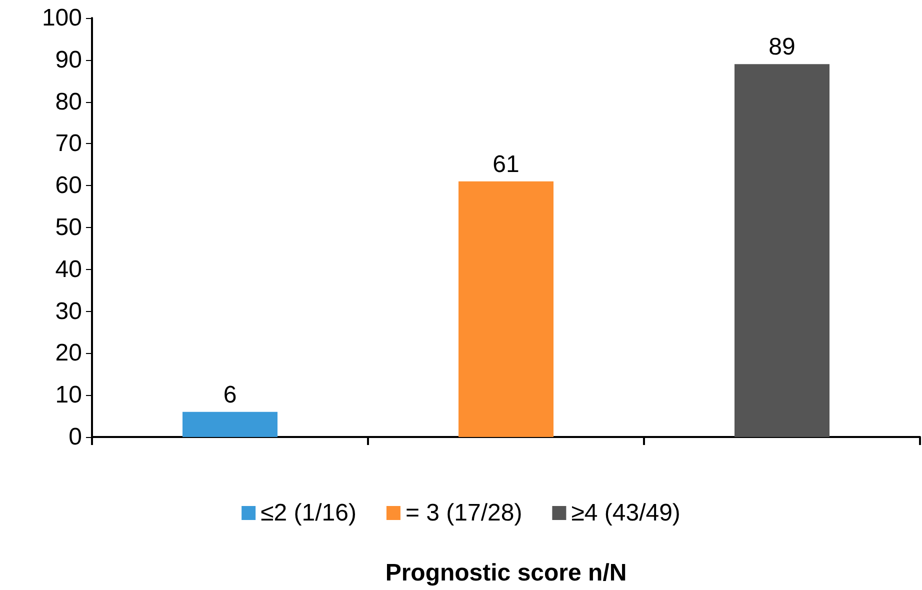 The width and height of the screenshot is (922, 590). Describe the element at coordinates (68, 60) in the screenshot. I see `y-tick-label: 90` at that location.